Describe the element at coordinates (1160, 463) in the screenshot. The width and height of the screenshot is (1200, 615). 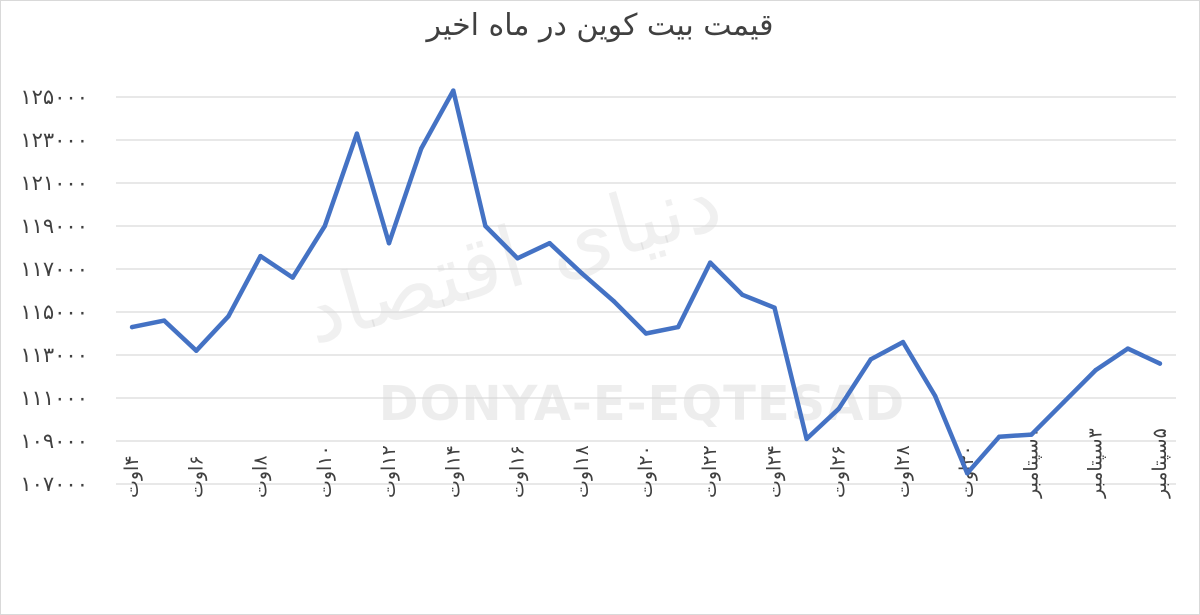
I see `x-tick-label: ۵سپتامبر` at that location.